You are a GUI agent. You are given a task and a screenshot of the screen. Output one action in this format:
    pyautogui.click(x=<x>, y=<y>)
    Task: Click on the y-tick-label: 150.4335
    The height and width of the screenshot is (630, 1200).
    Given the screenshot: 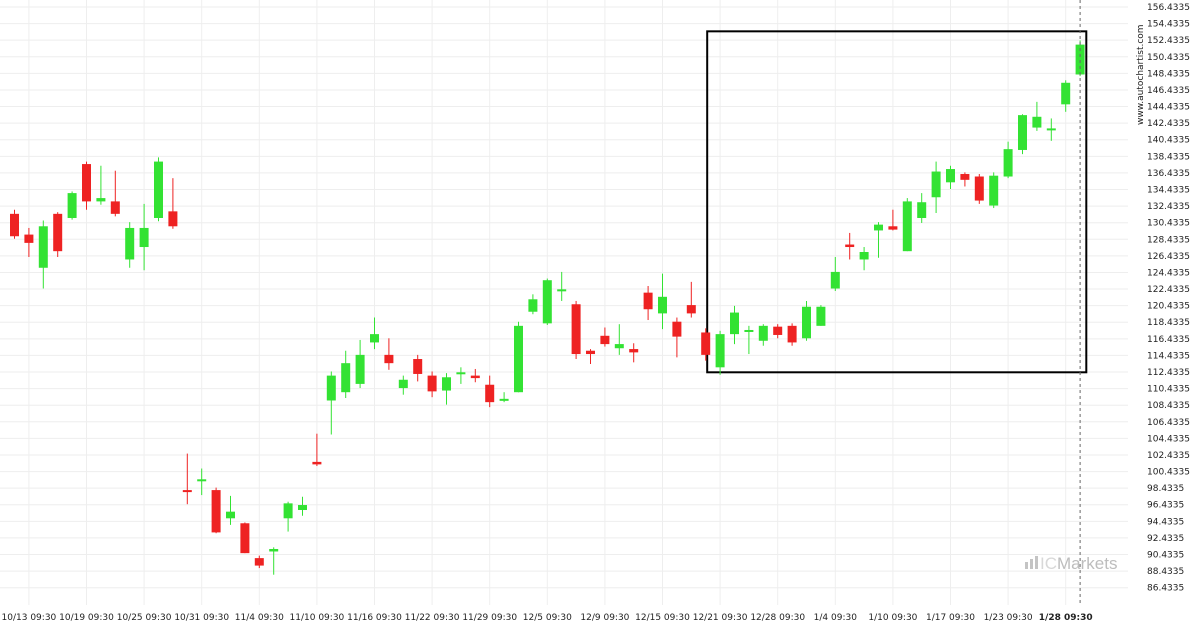 What is the action you would take?
    pyautogui.click(x=1168, y=58)
    